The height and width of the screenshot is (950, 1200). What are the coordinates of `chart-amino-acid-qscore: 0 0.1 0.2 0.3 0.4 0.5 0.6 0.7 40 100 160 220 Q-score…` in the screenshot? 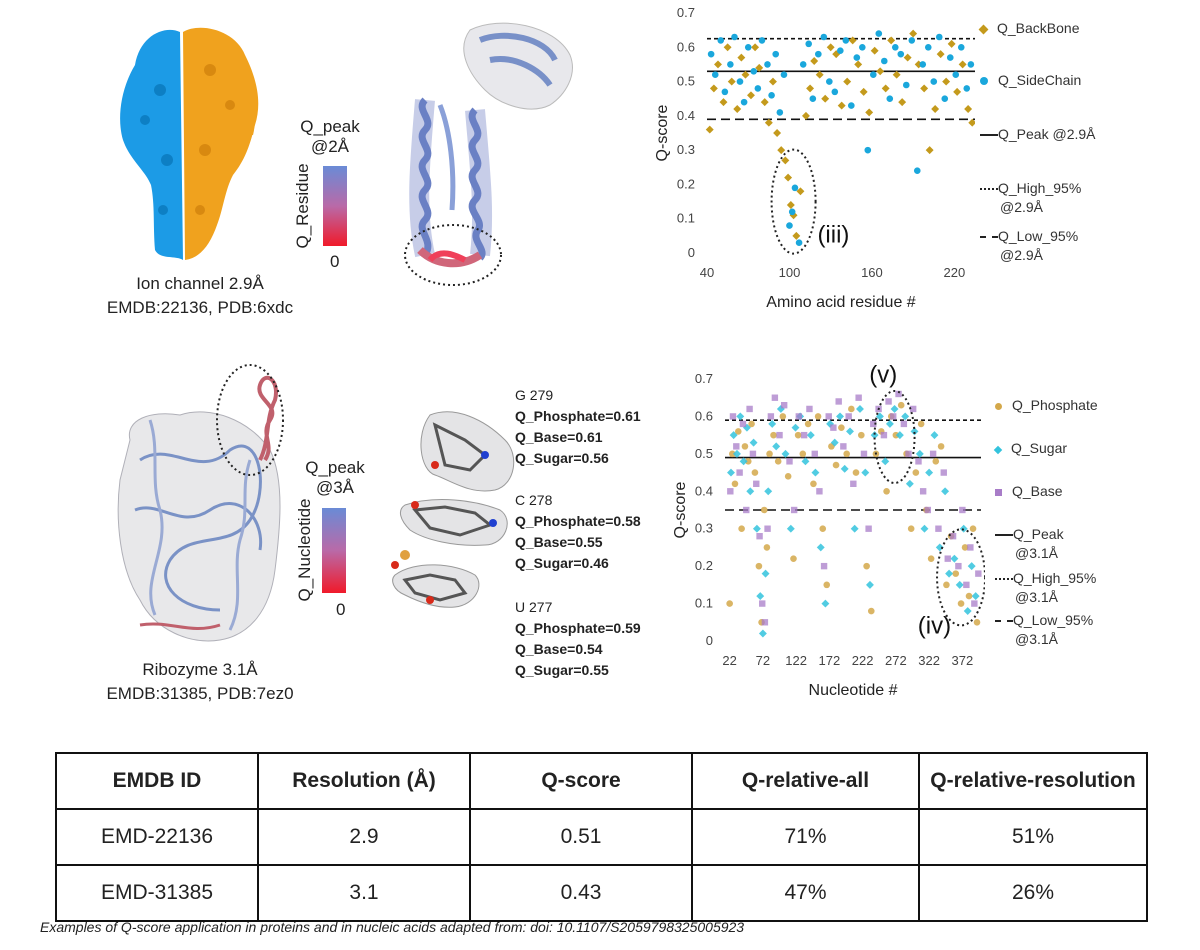 It's located at (814, 158).